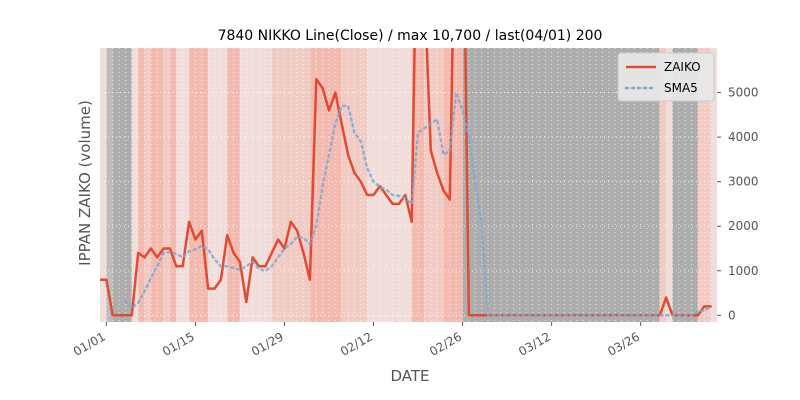  What do you see at coordinates (732, 315) in the screenshot?
I see `y-tick-label: 0` at bounding box center [732, 315].